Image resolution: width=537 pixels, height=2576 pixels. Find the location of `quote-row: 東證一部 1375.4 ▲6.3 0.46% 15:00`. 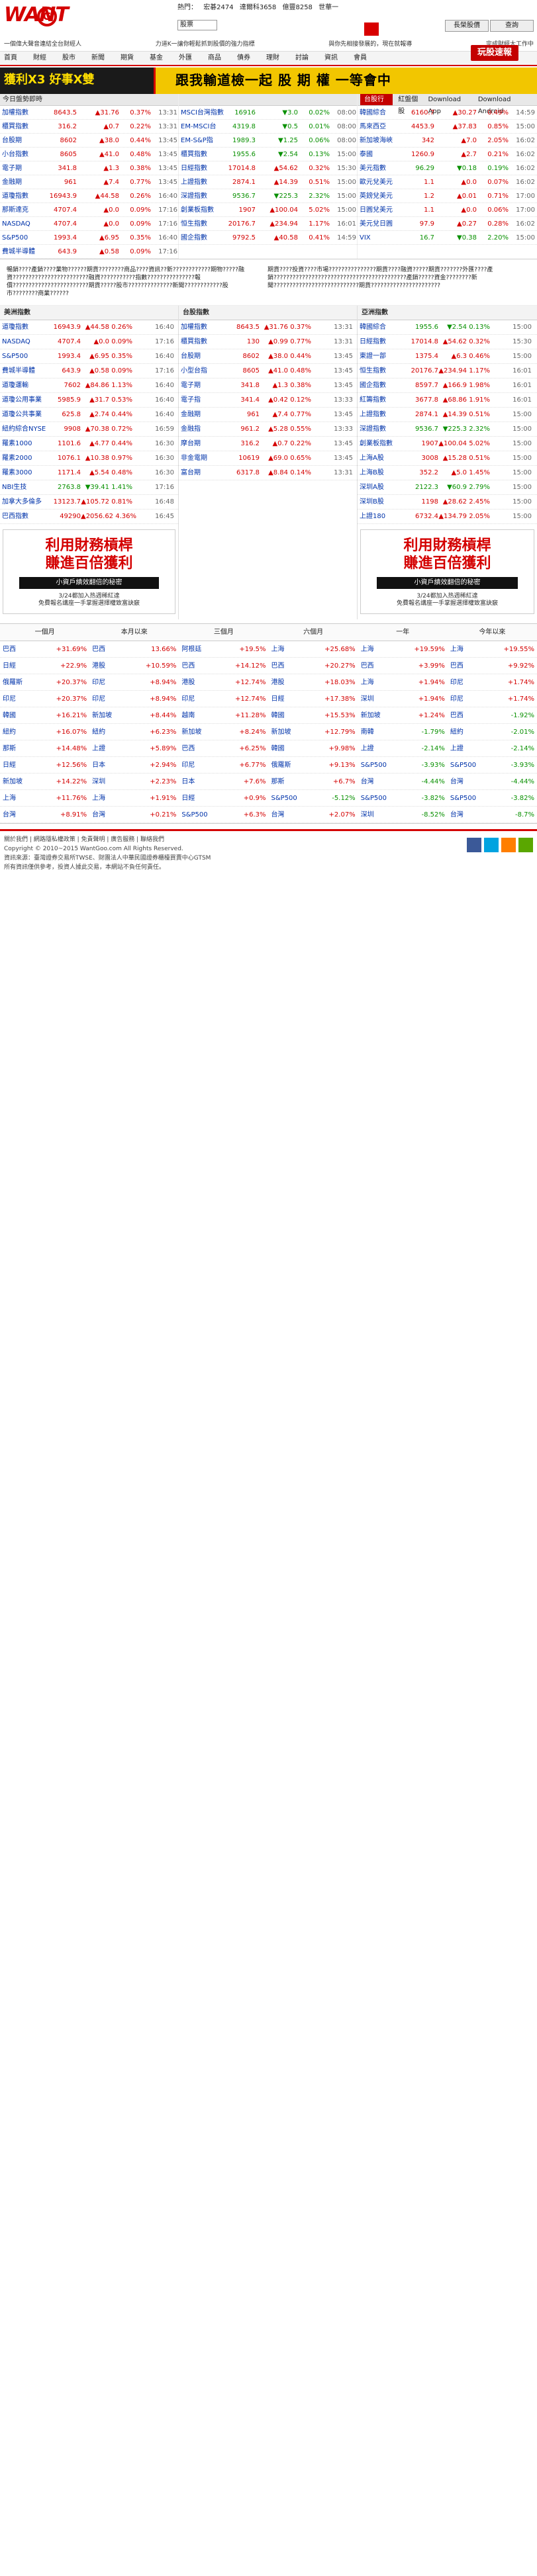

quote-row: 東證一部 1375.4 ▲6.3 0.46% 15:00 is located at coordinates (448, 356).